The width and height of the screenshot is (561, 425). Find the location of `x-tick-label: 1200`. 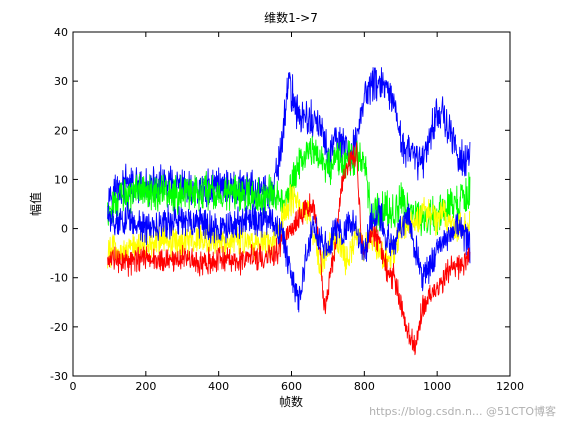

x-tick-label: 1200 is located at coordinates (510, 386).